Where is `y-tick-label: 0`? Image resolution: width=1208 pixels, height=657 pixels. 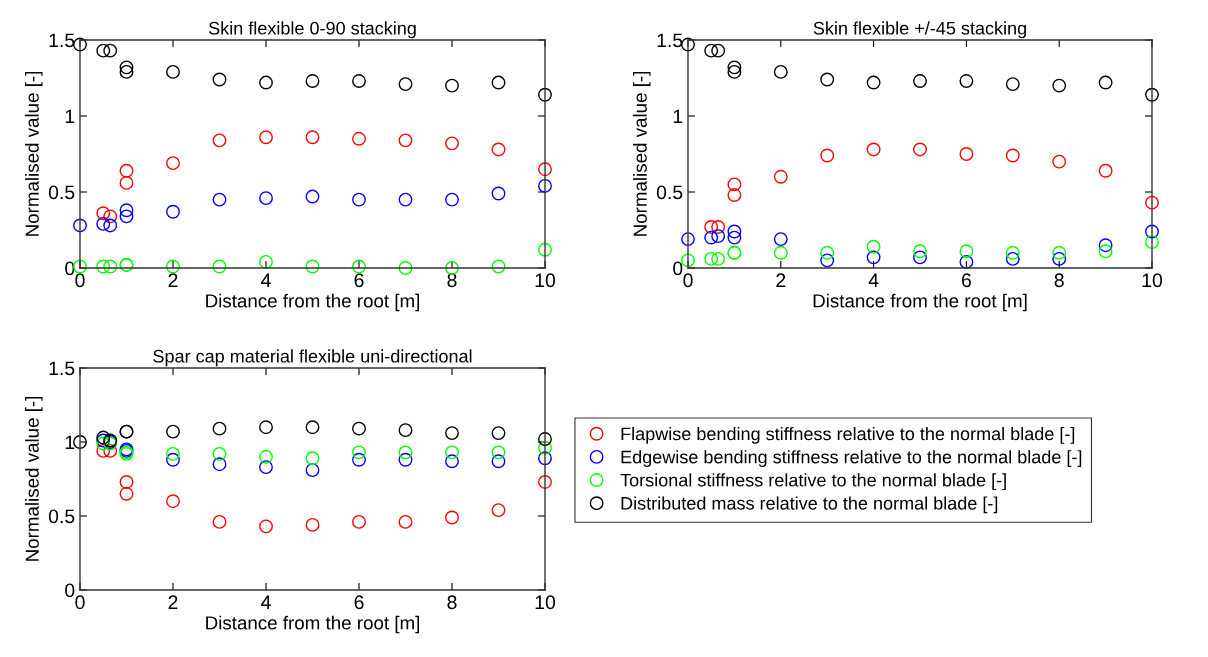 y-tick-label: 0 is located at coordinates (70, 590).